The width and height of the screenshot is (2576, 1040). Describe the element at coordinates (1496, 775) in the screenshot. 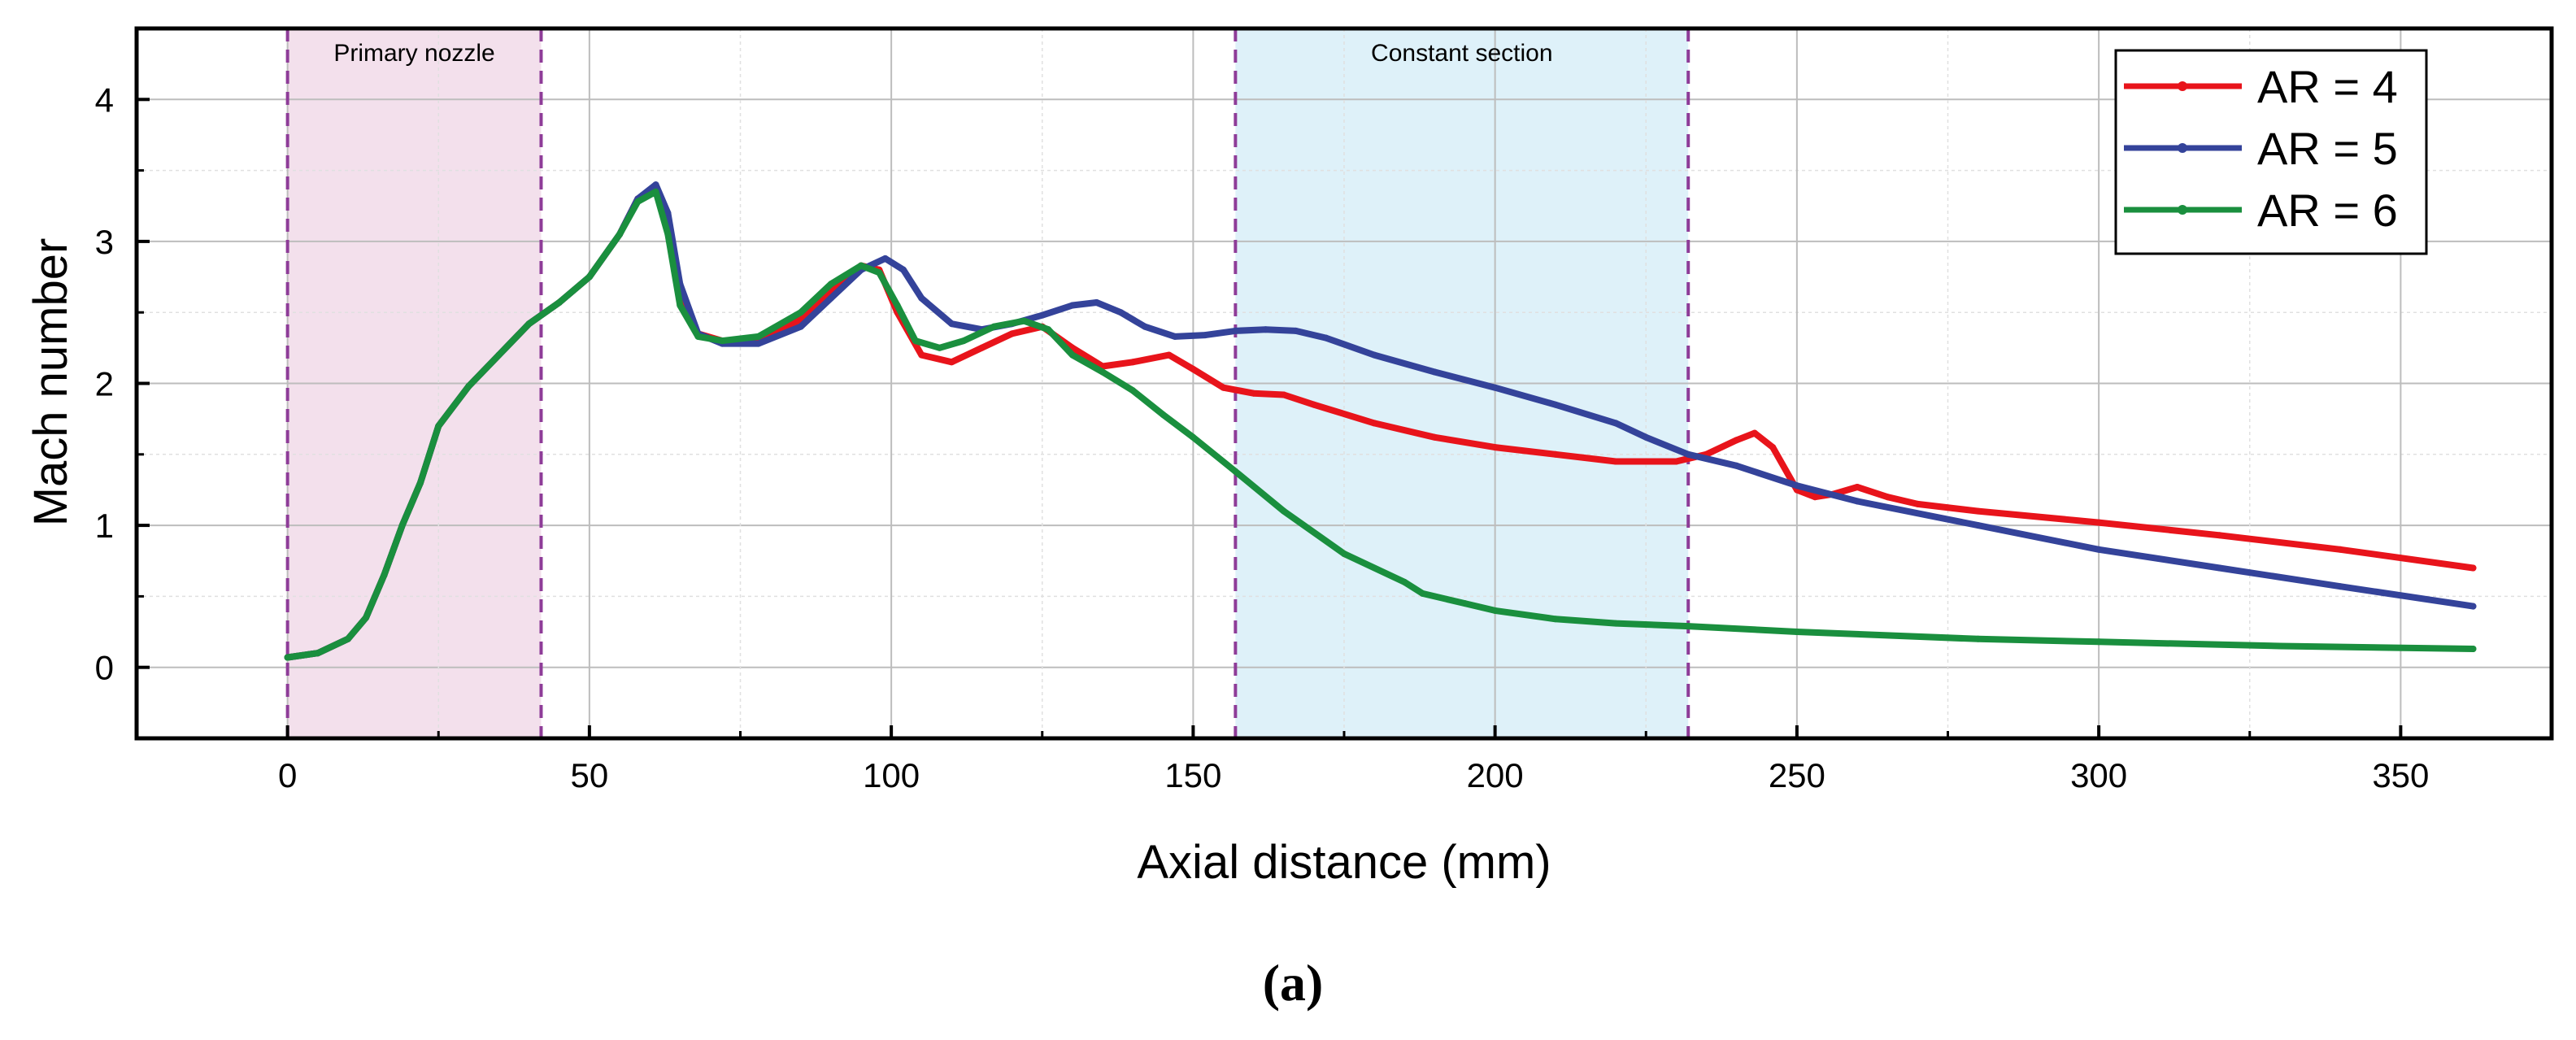

I see `x-tick-label: 200` at that location.